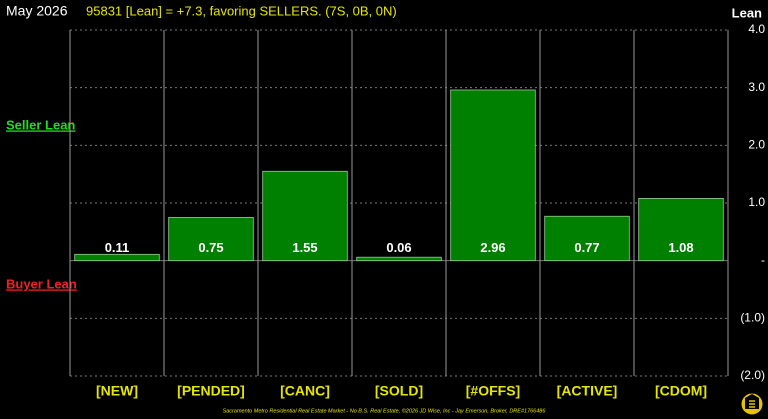  What do you see at coordinates (681, 391) in the screenshot?
I see `x-tick-label: [CDOM]` at bounding box center [681, 391].